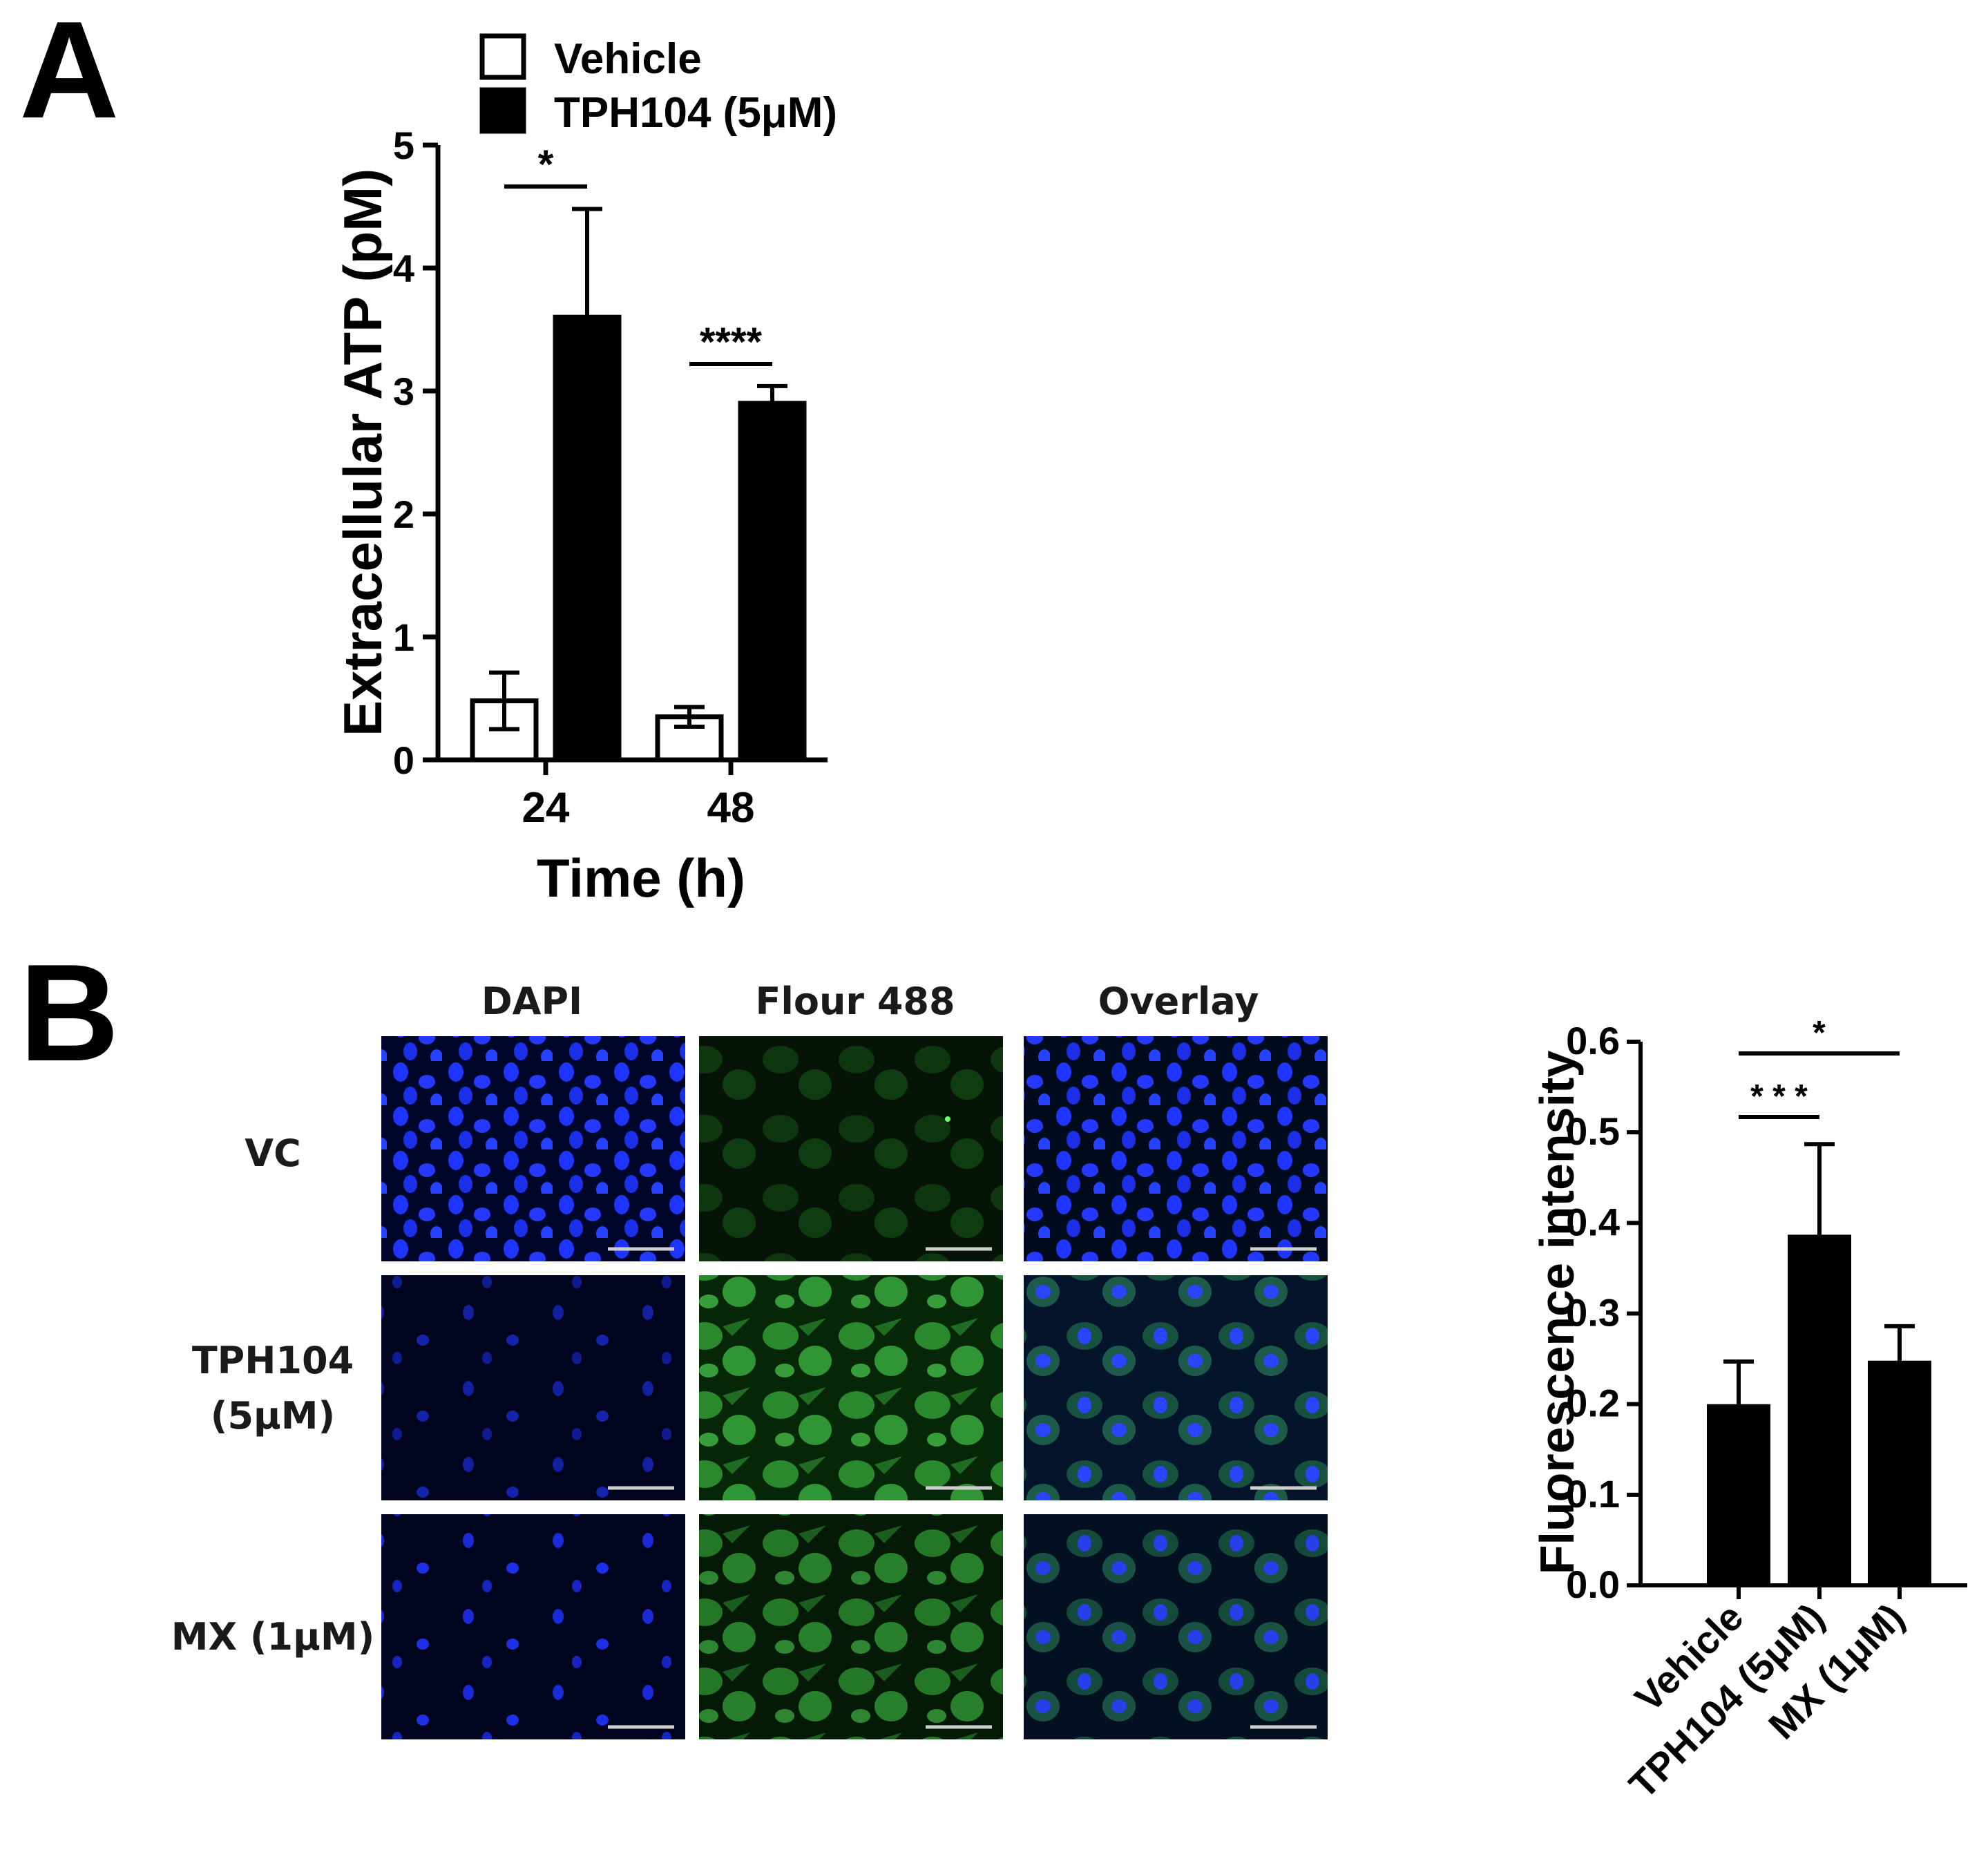 Image resolution: width=1988 pixels, height=1852 pixels. What do you see at coordinates (273, 1637) in the screenshot?
I see `row-label-mx: MX (1μM)` at bounding box center [273, 1637].